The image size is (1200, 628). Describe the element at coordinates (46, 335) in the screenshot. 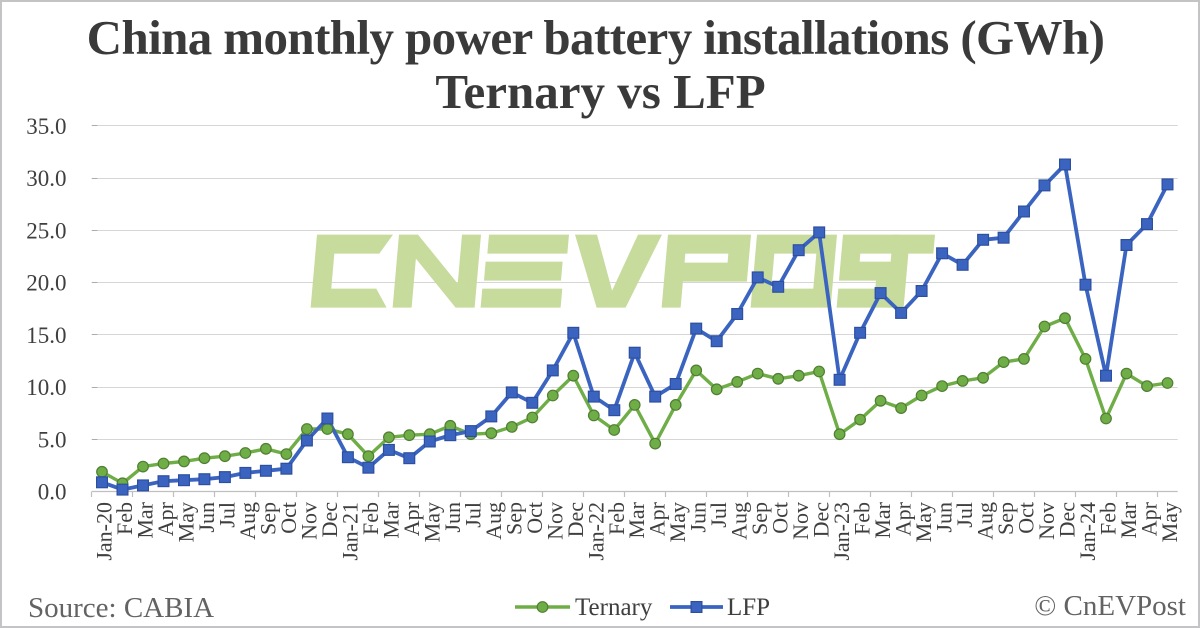

I see `svg-text: 15.0` at that location.